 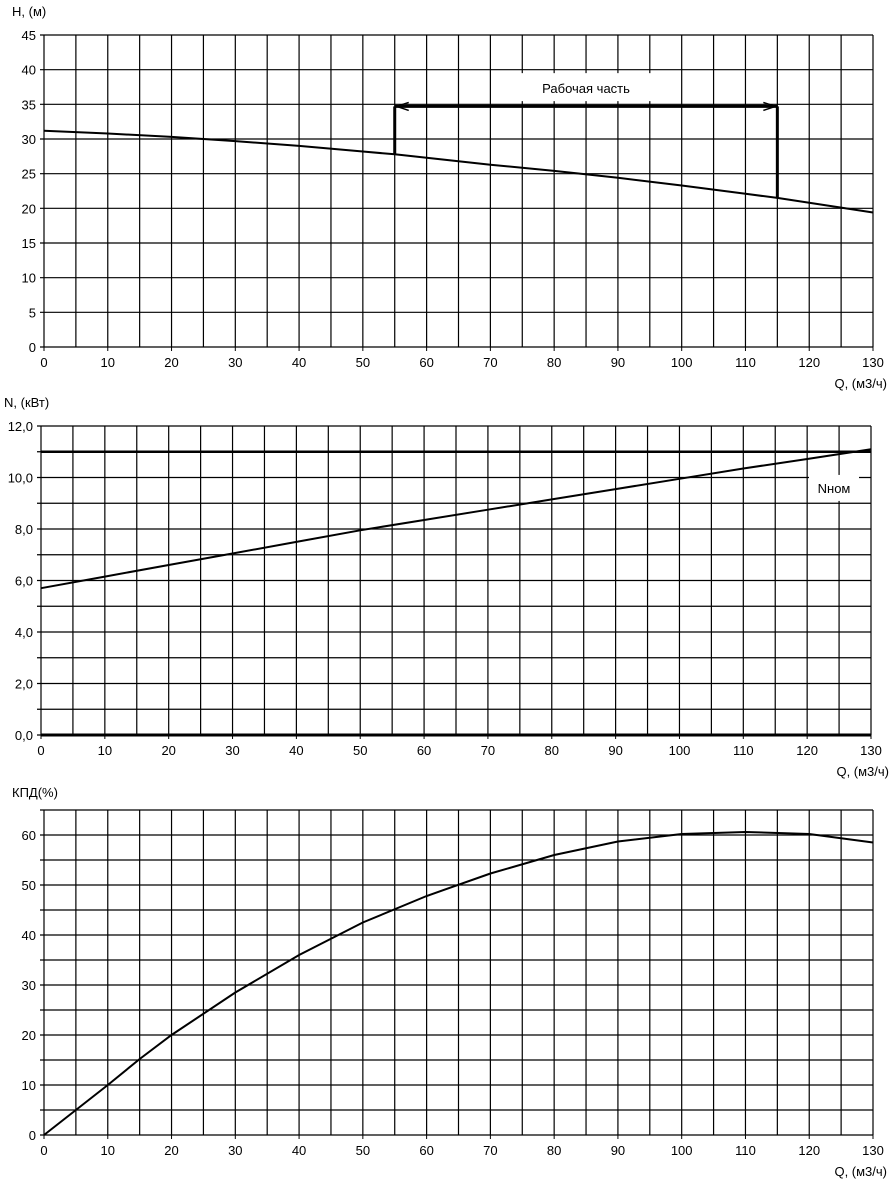 I want to click on working-range-label: Рабочая часть, so click(x=586, y=88).